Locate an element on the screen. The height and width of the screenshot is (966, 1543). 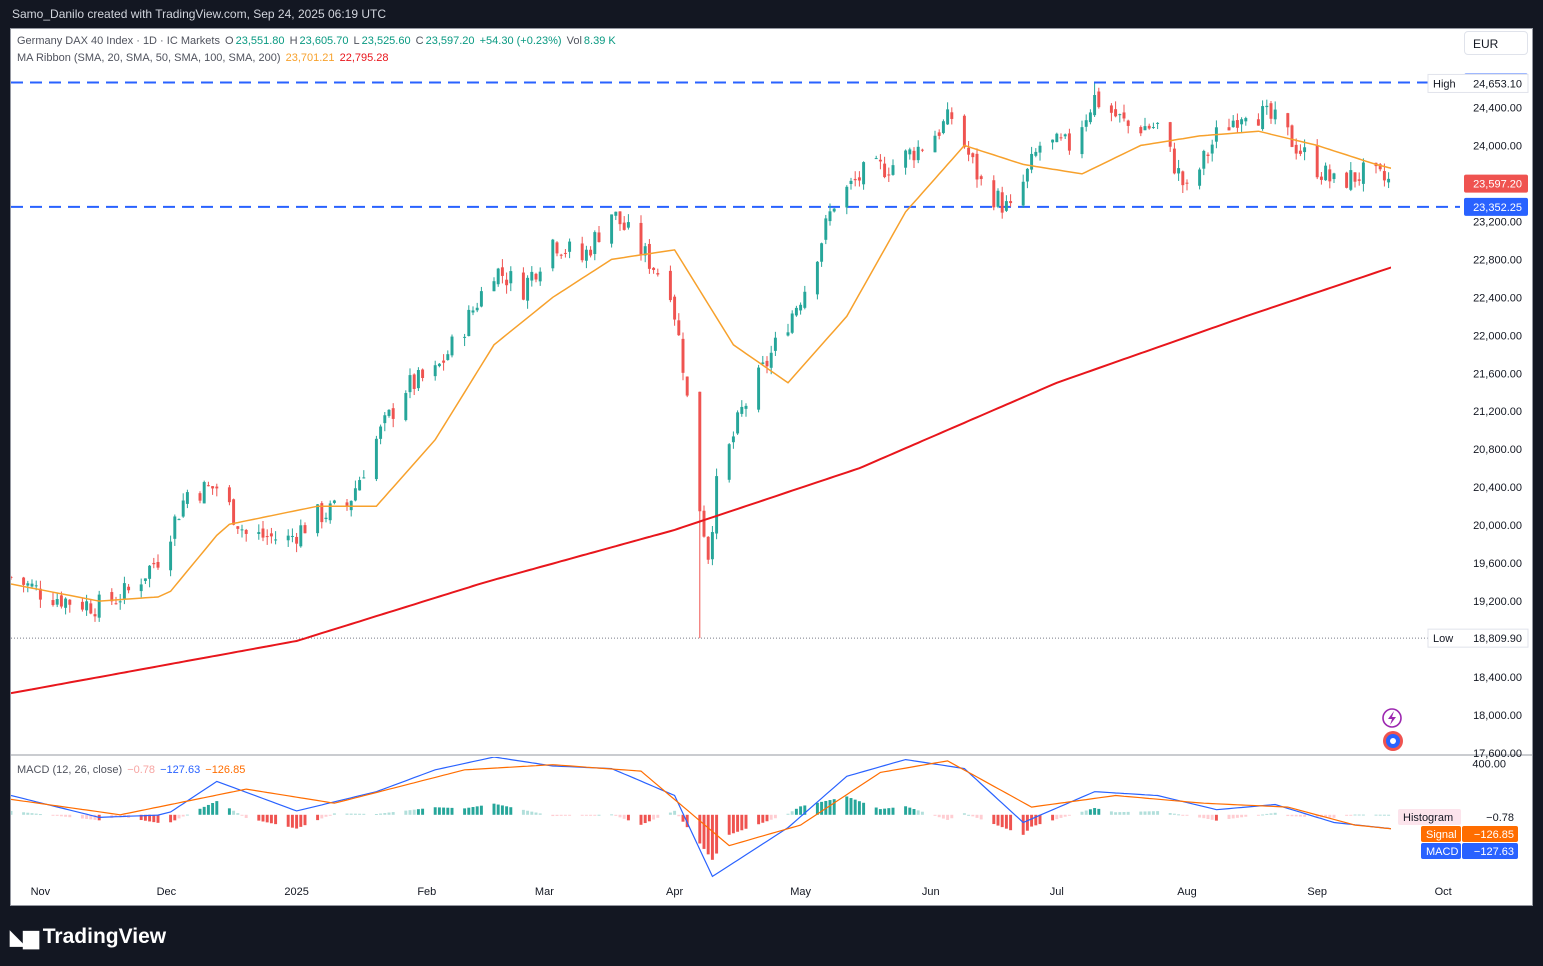
currency-selector: EUR is located at coordinates (1496, 43).